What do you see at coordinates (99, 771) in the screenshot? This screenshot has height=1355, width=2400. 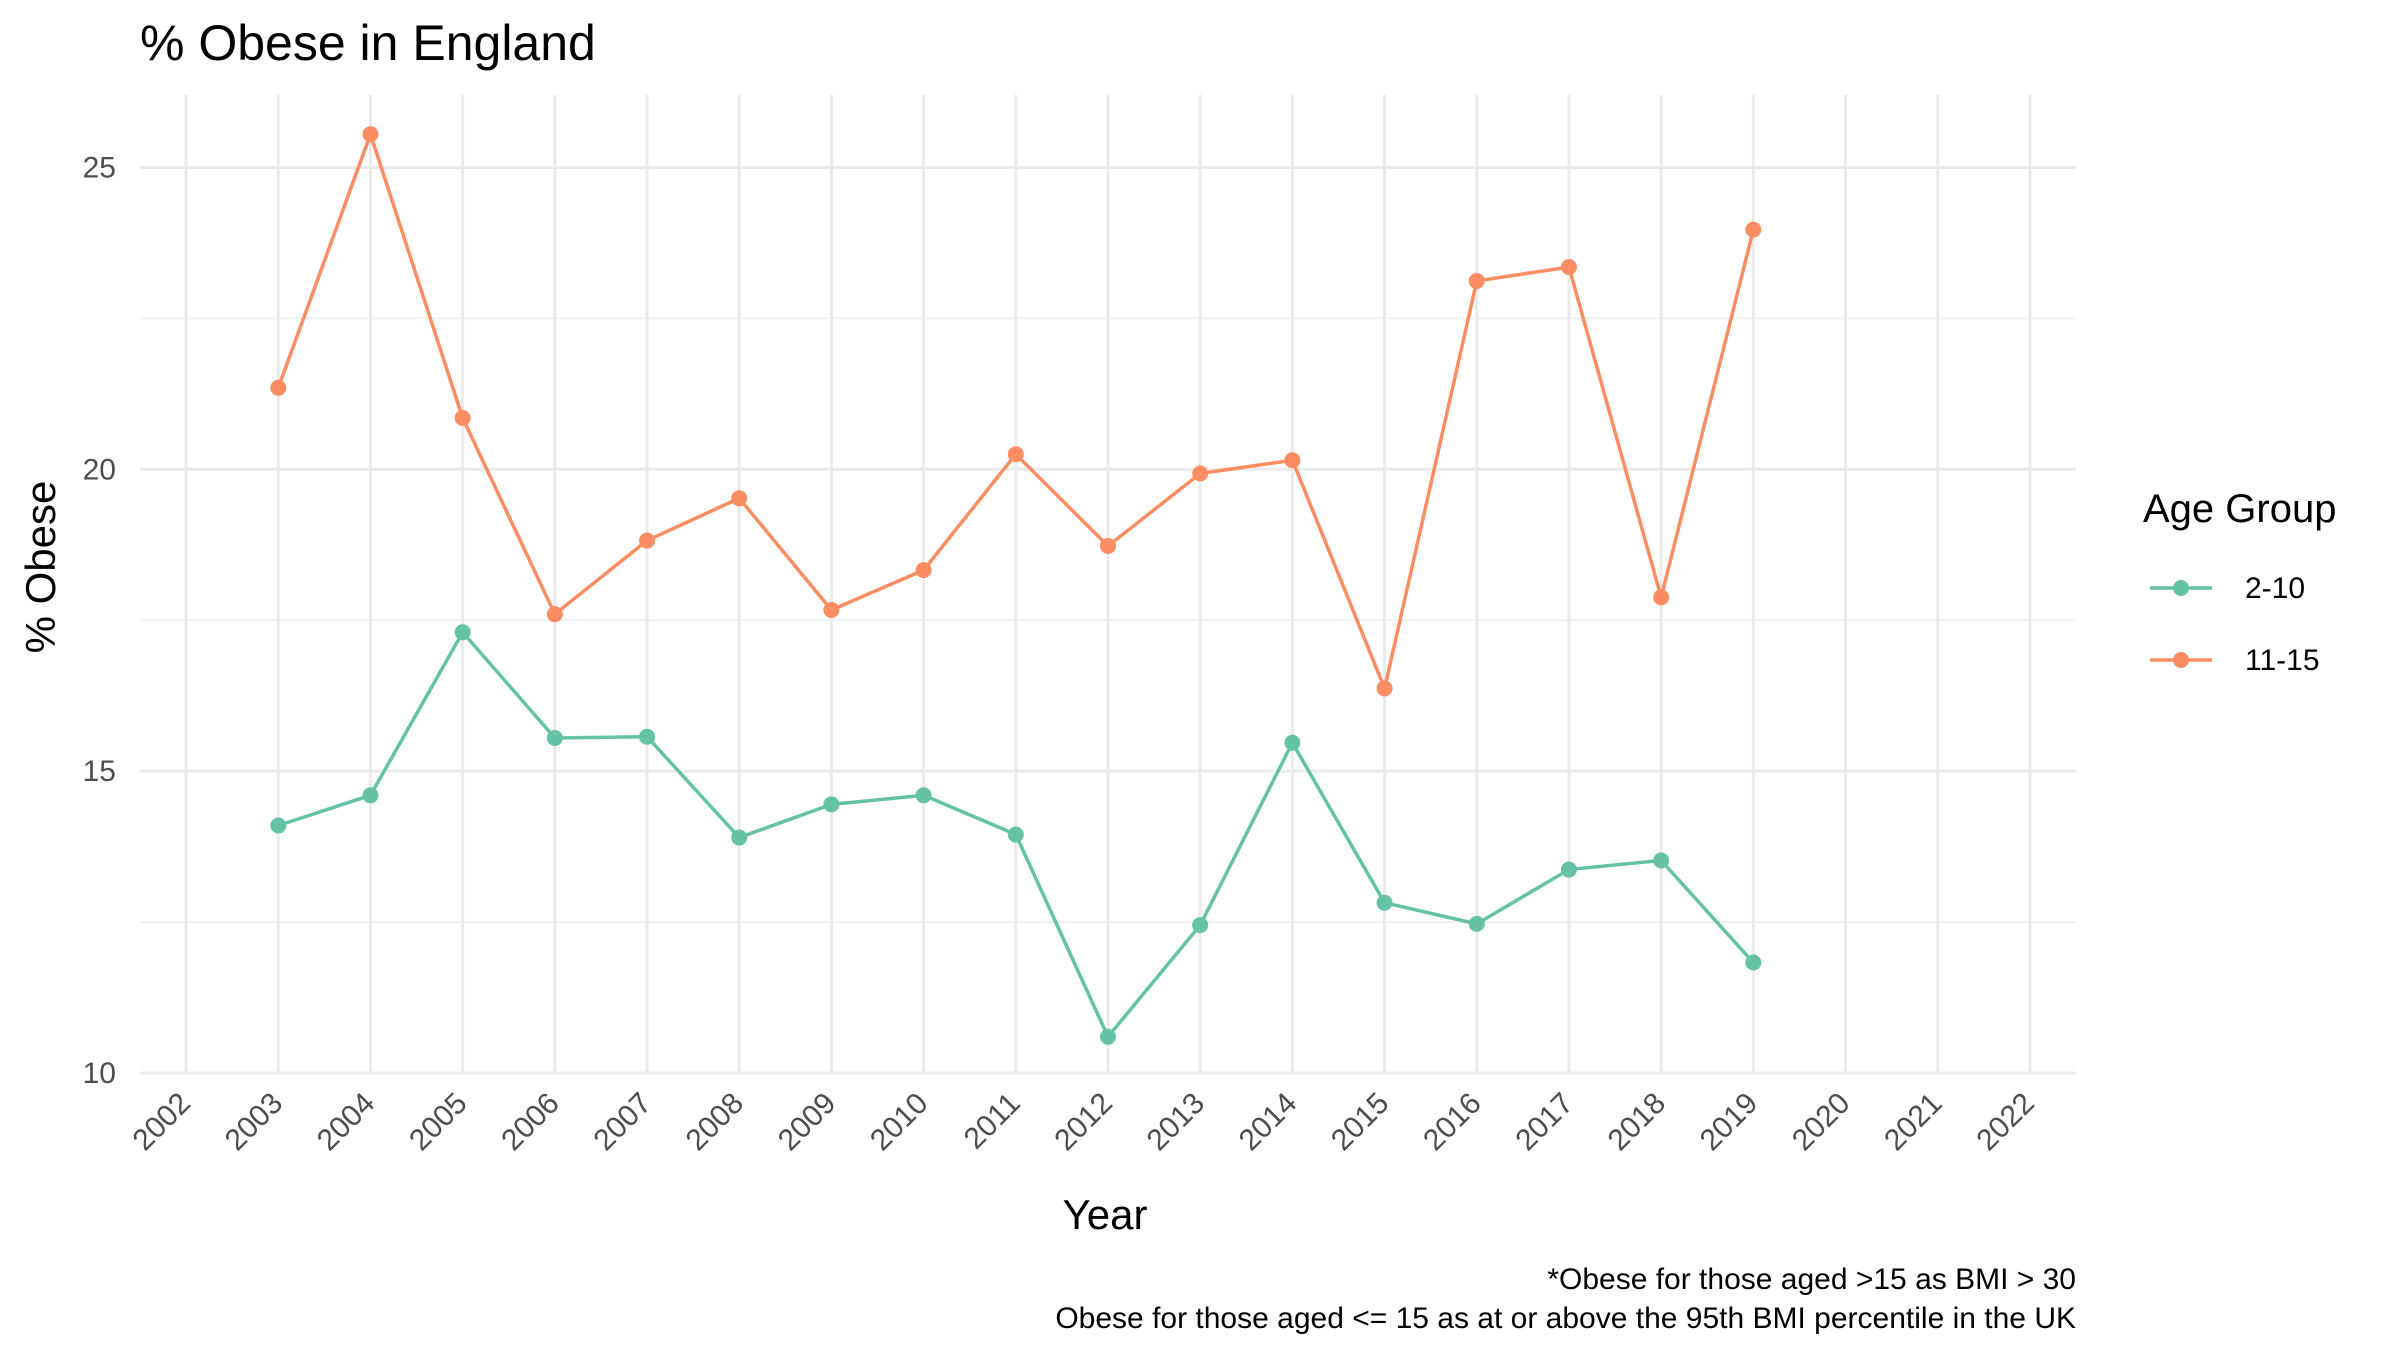 I see `y-tick-label: 15` at bounding box center [99, 771].